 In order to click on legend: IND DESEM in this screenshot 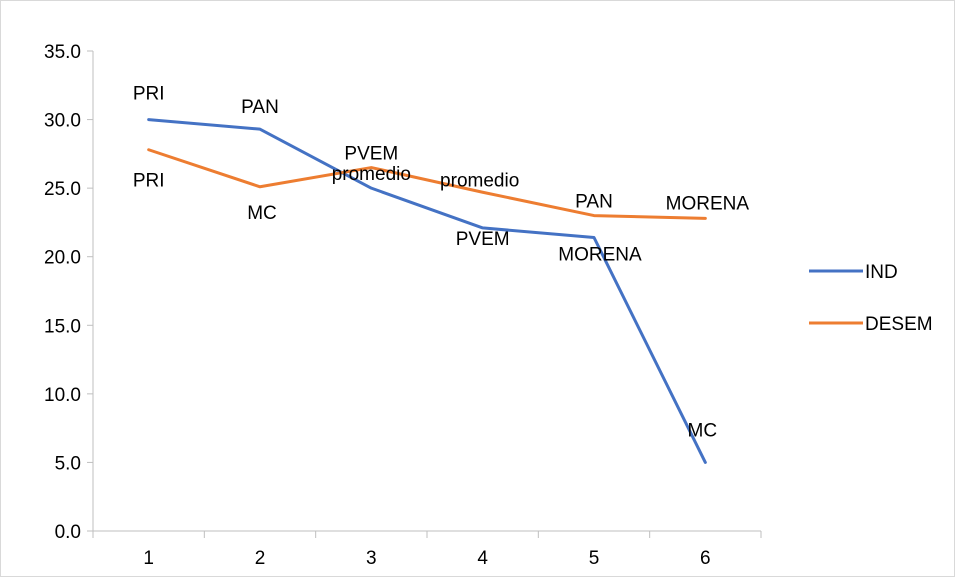, I will do `click(871, 298)`.